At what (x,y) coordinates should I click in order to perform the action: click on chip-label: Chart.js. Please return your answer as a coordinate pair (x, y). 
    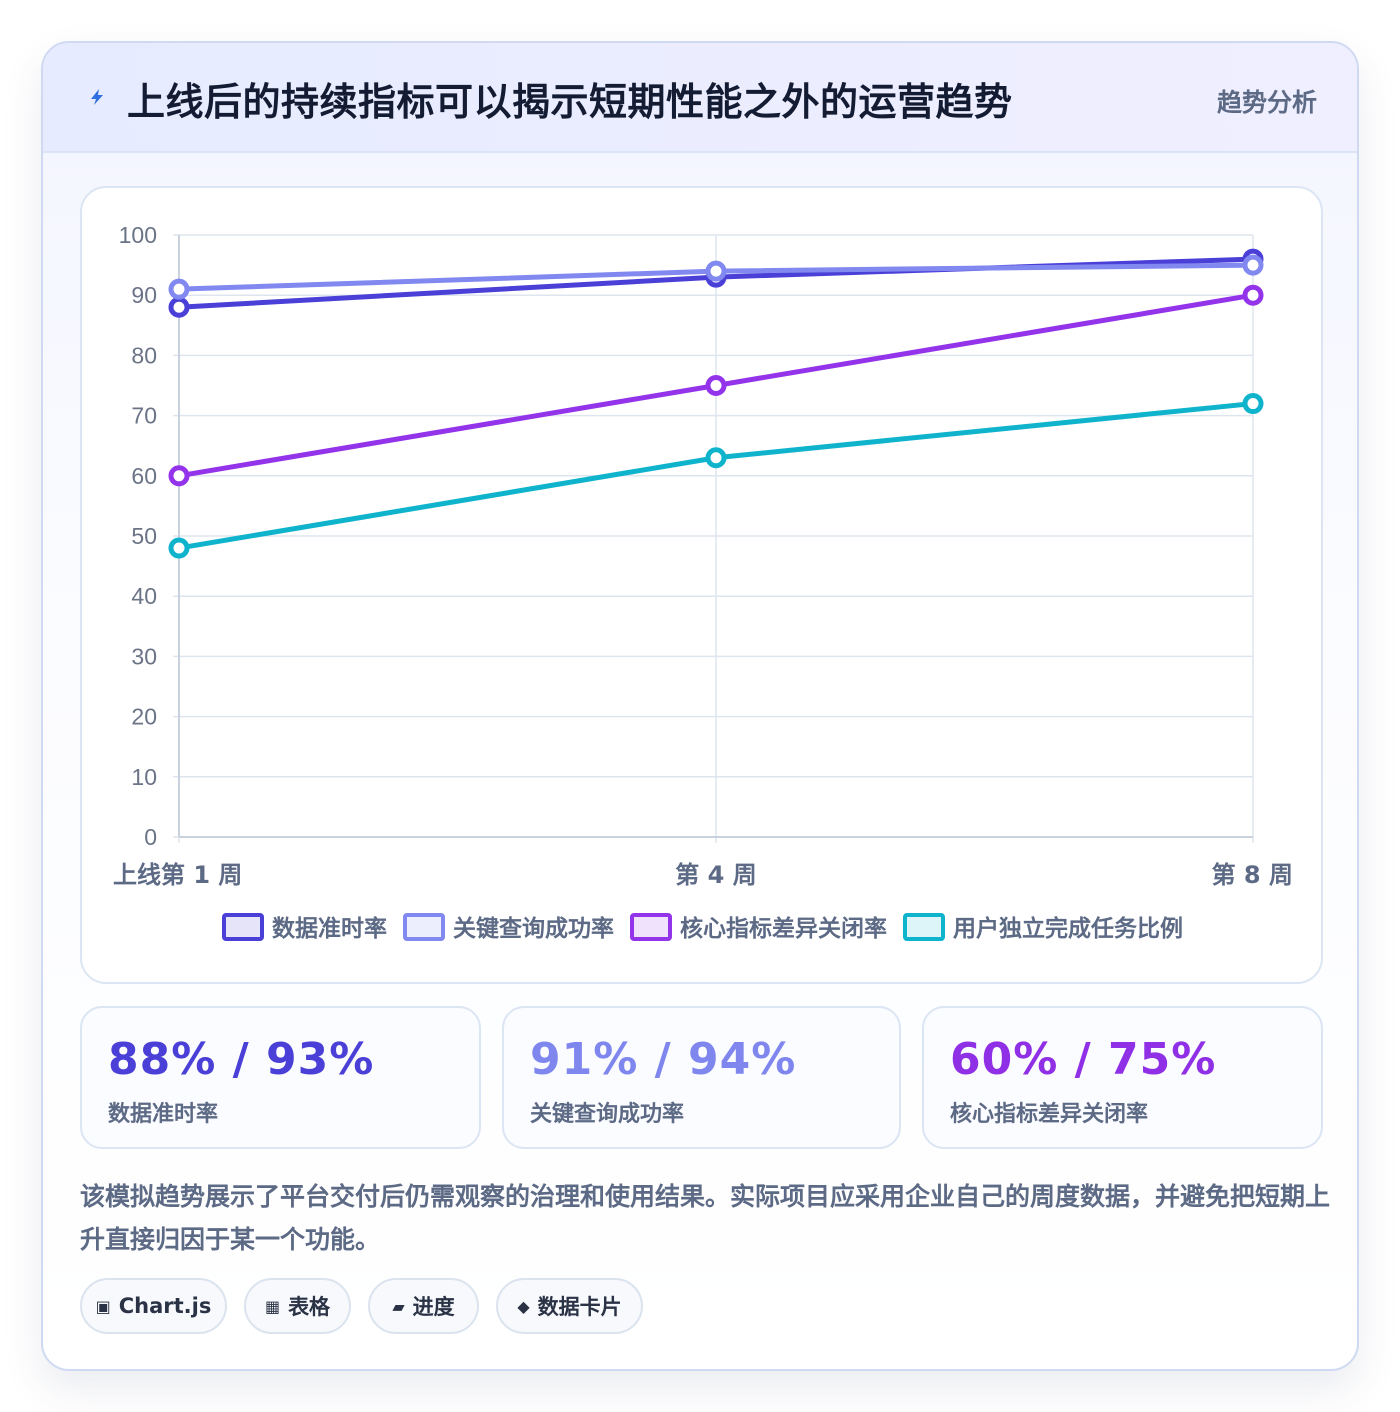
    Looking at the image, I should click on (165, 1306).